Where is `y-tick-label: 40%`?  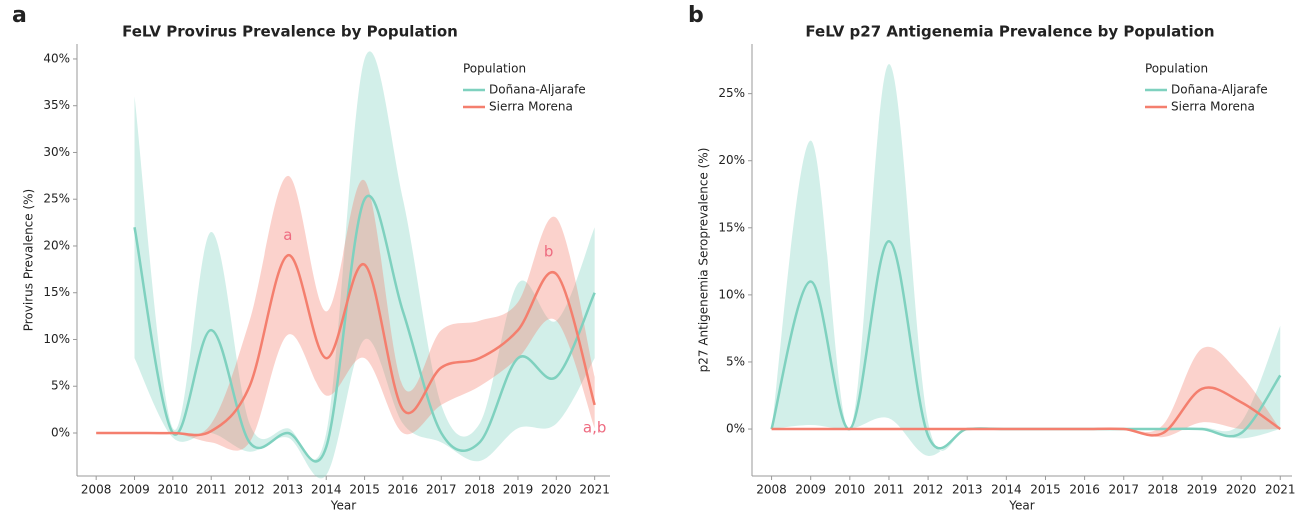
y-tick-label: 40% is located at coordinates (56, 58).